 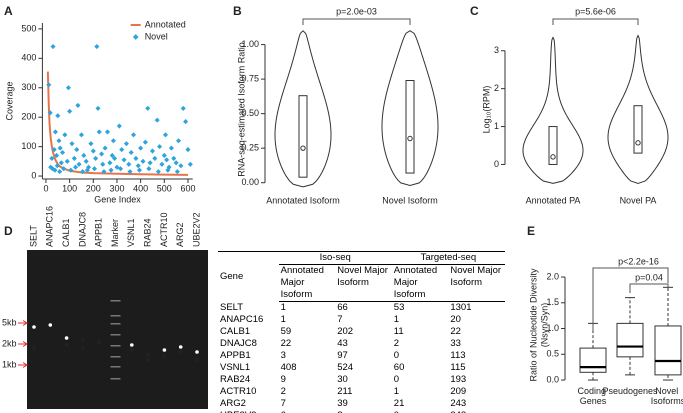 What do you see at coordinates (496, 50) in the screenshot?
I see `y-tick-label: 3` at bounding box center [496, 50].